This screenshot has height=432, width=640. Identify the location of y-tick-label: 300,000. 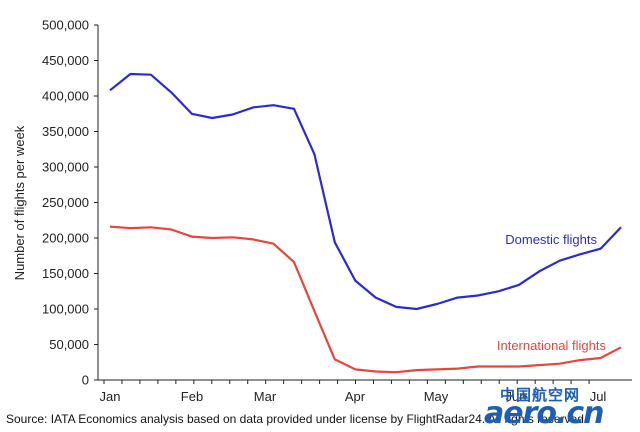
(65, 167).